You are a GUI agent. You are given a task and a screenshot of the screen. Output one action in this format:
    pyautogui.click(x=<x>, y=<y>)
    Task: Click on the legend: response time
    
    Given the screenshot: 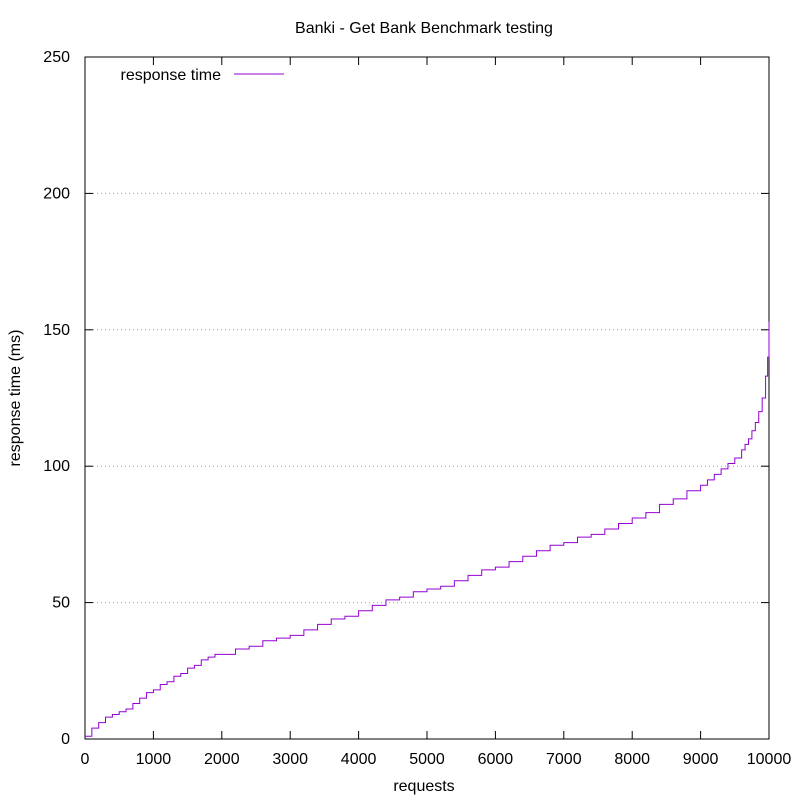 What is the action you would take?
    pyautogui.click(x=202, y=75)
    